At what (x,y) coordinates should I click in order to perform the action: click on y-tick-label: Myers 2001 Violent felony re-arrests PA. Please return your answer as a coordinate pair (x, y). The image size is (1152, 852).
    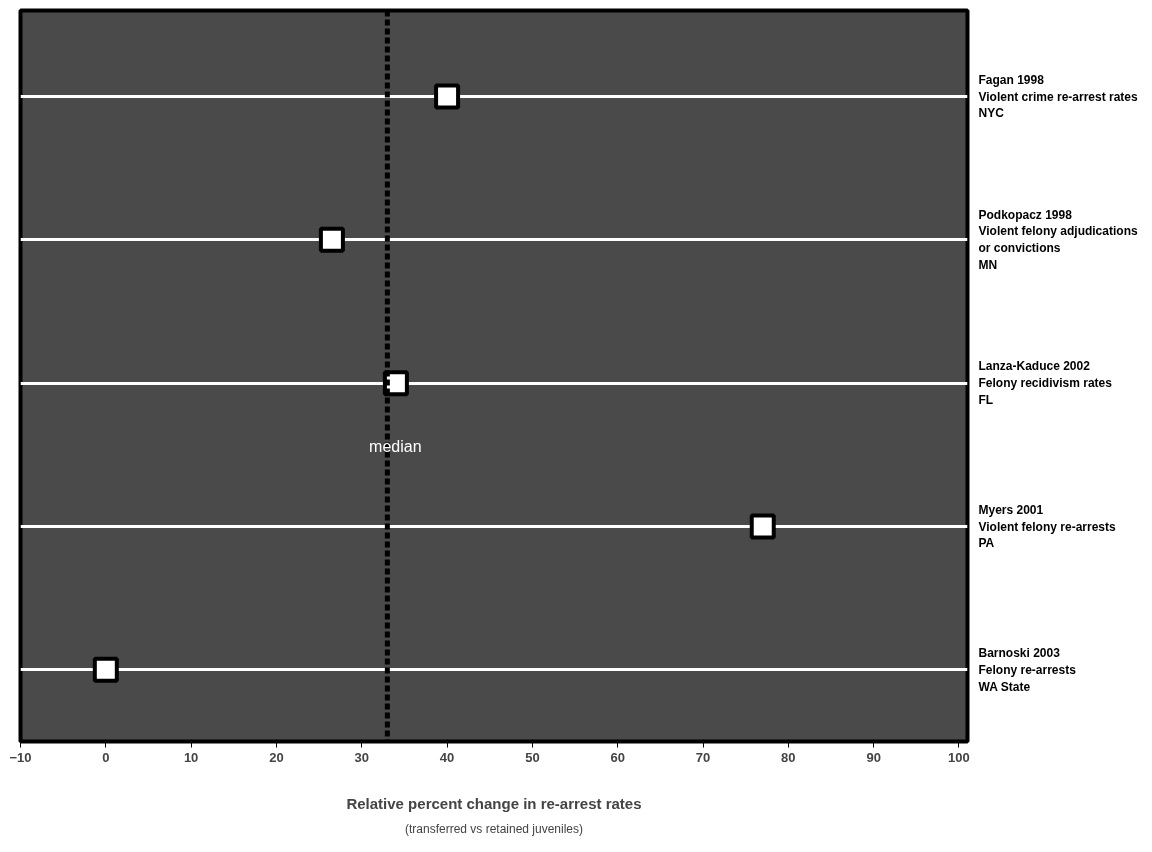
    Looking at the image, I should click on (1047, 526).